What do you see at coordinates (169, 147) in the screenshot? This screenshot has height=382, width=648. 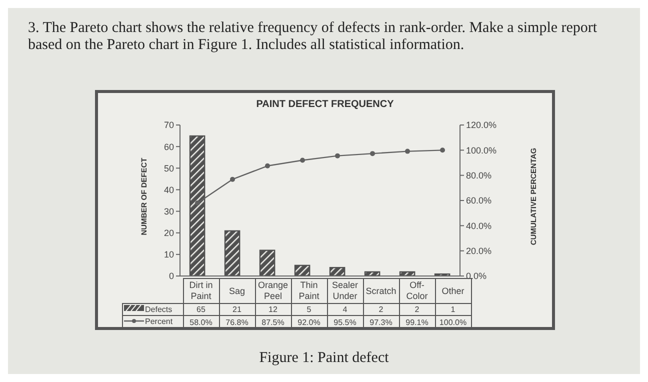 I see `y-tick-label: 60` at bounding box center [169, 147].